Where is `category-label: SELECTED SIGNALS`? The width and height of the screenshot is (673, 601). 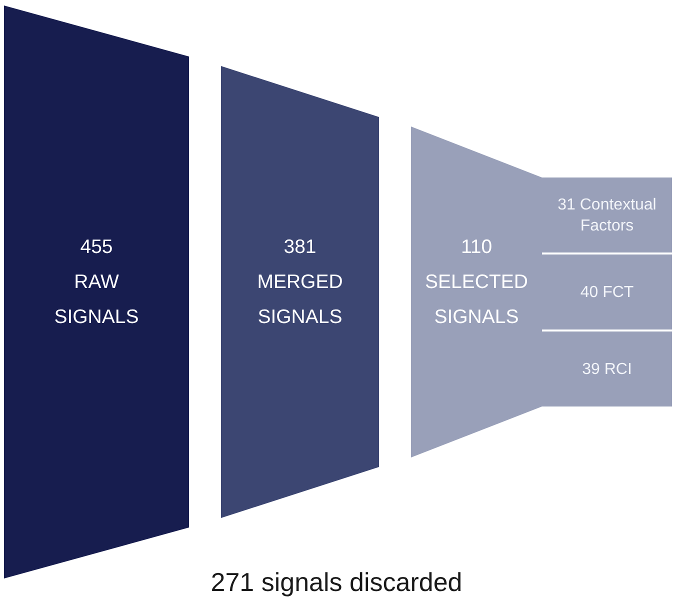 category-label: SELECTED SIGNALS is located at coordinates (476, 299).